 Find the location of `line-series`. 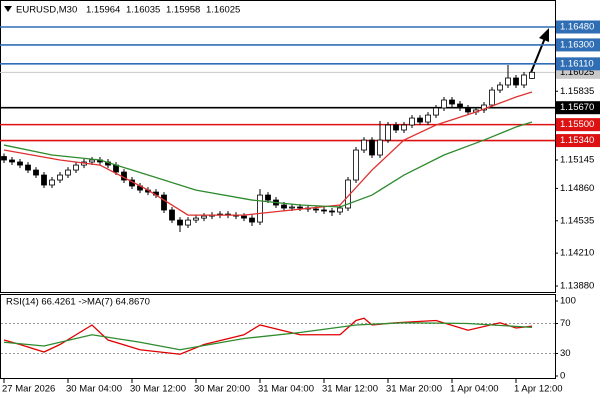

line-series is located at coordinates (268, 336).